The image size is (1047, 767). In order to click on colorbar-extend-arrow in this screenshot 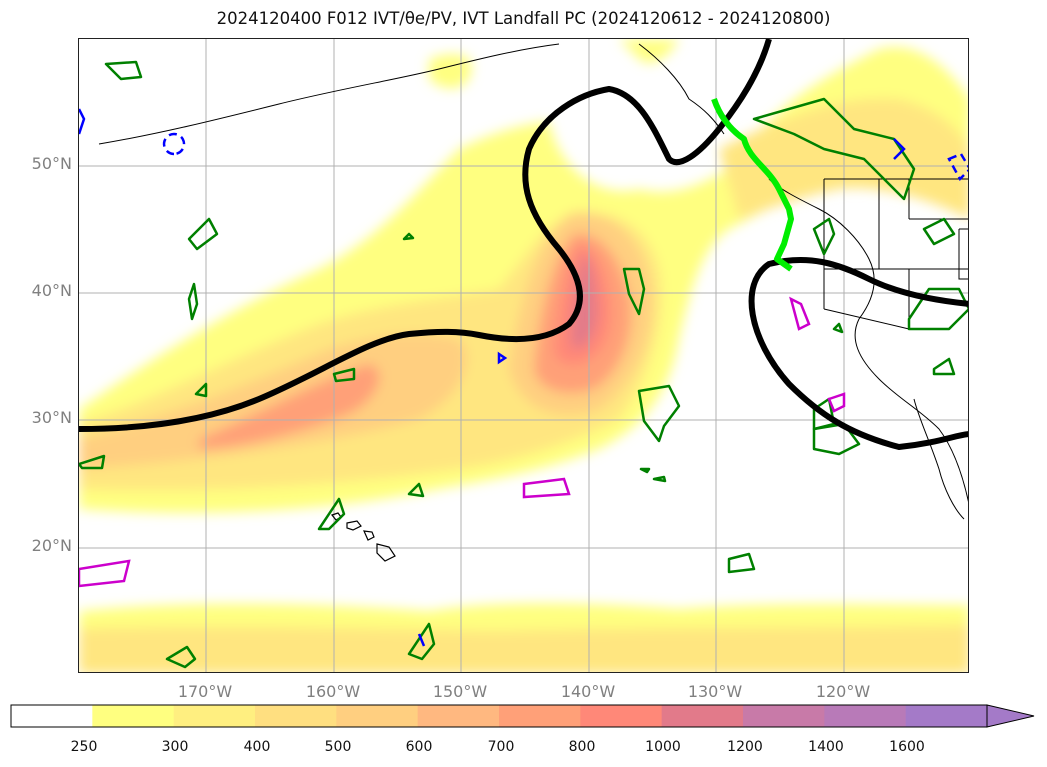, I will do `click(1010, 716)`.